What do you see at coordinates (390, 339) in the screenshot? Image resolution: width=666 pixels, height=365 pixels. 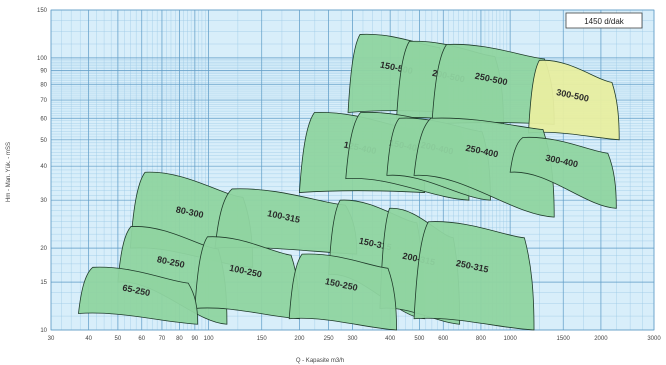 I see `x-tick-label: 400` at bounding box center [390, 339].